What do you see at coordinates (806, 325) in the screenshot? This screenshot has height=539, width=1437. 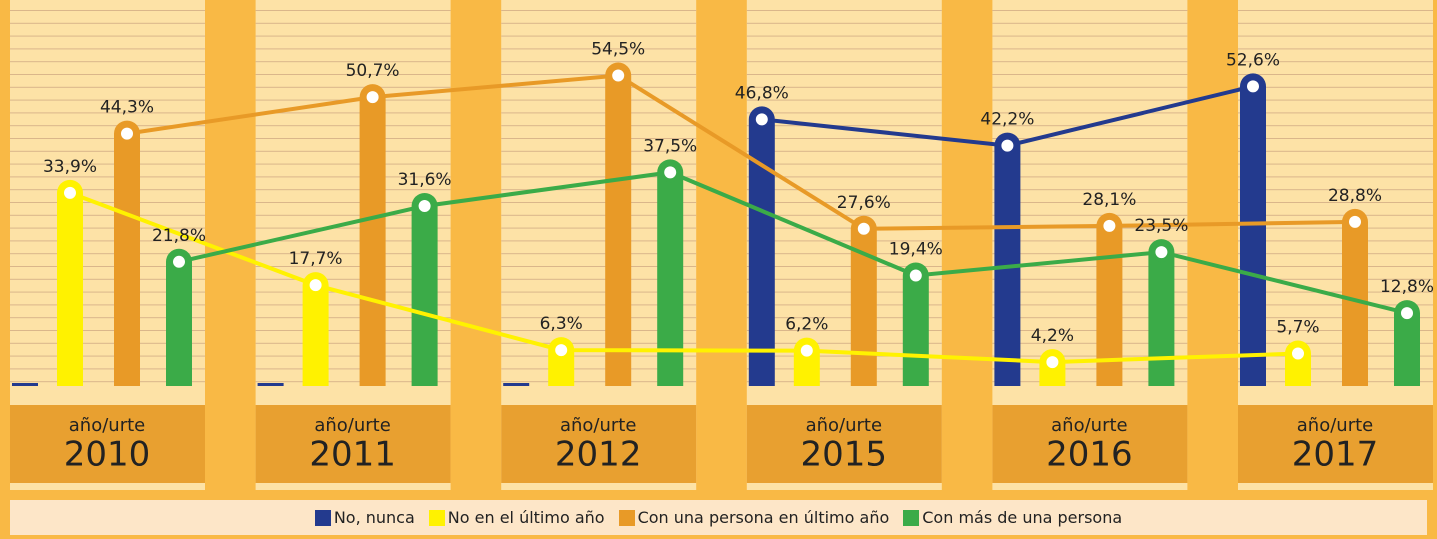 I see `value-label: 6,2%` at bounding box center [806, 325].